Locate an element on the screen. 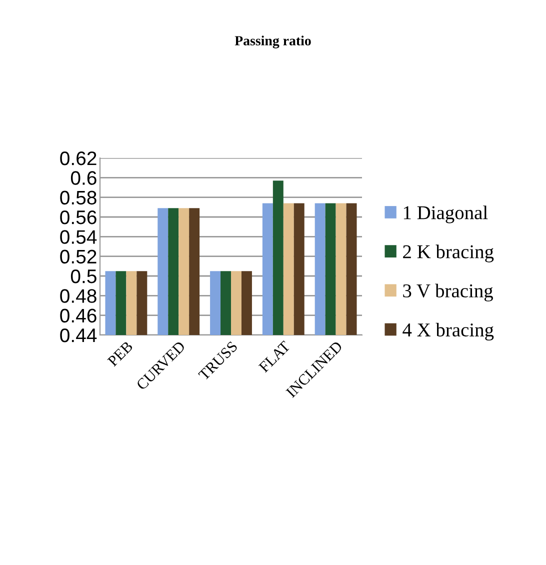 This screenshot has height=565, width=546. y-tick-label: 0.44 is located at coordinates (78, 335).